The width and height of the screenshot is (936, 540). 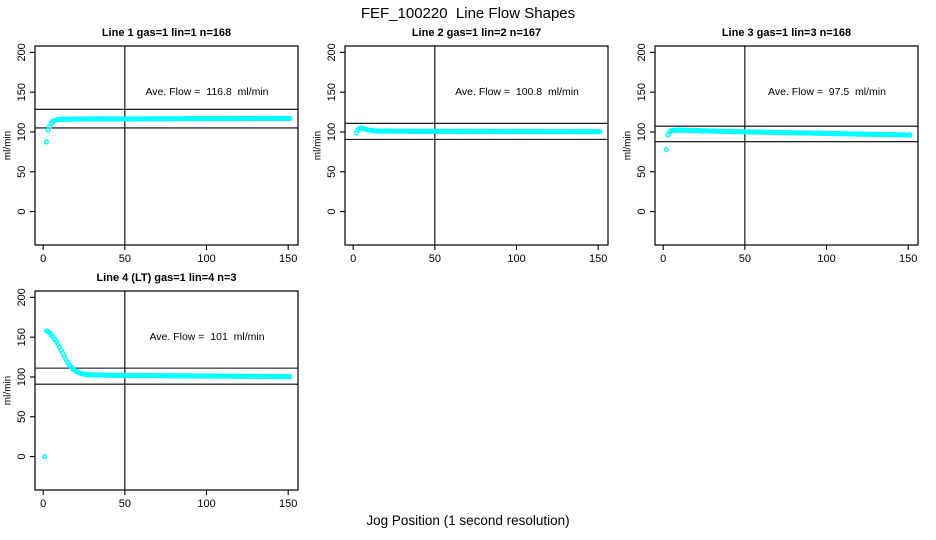 I want to click on plot4-ave-flow-annotation: Ave. Flow = 101 ml/min, so click(x=207, y=337).